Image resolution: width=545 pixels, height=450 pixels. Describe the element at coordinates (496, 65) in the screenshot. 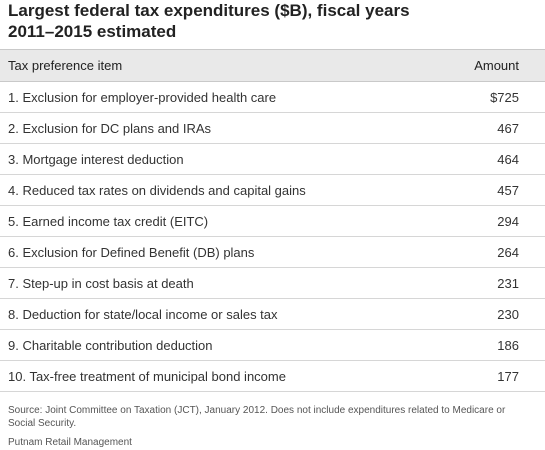

I see `column-header-amount: Amount` at that location.